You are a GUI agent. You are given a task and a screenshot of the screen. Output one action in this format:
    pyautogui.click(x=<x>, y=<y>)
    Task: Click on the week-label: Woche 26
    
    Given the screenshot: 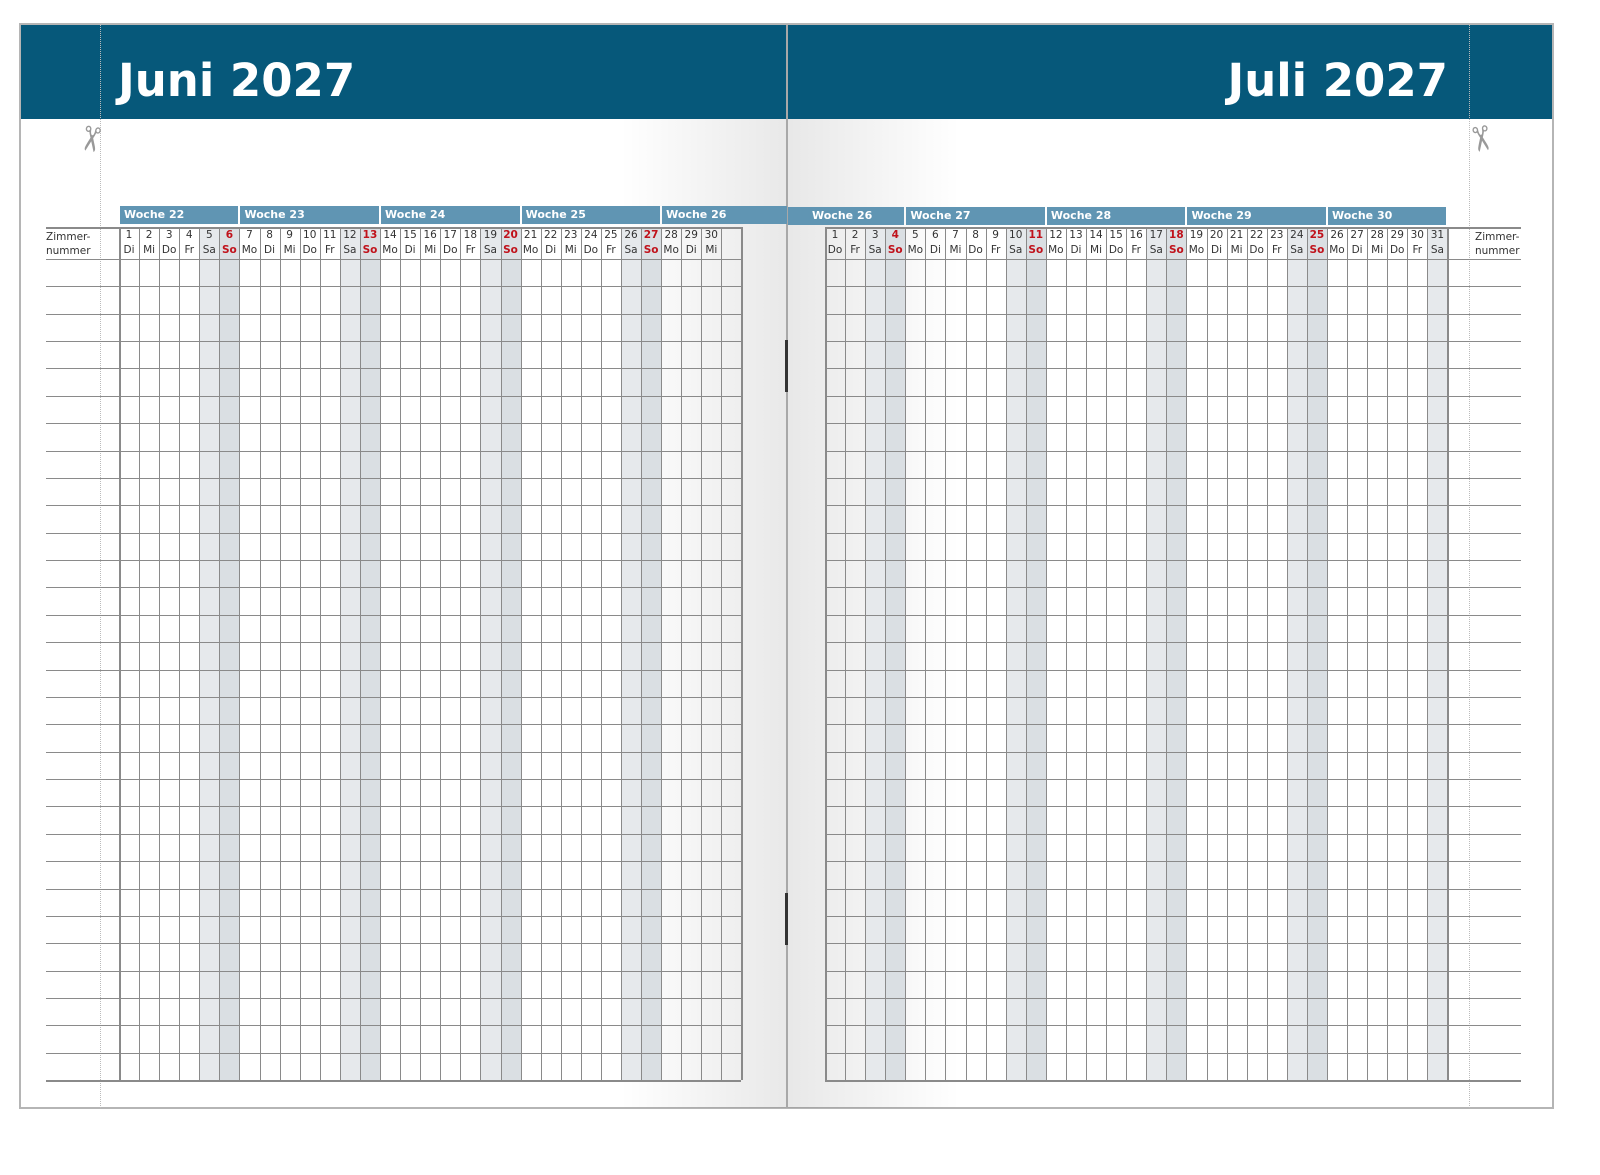 What is the action you would take?
    pyautogui.click(x=724, y=215)
    